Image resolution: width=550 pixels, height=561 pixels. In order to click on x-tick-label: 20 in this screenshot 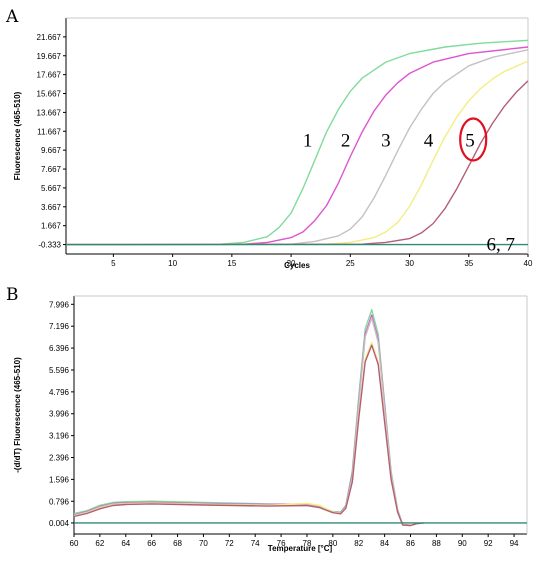, I will do `click(291, 263)`.